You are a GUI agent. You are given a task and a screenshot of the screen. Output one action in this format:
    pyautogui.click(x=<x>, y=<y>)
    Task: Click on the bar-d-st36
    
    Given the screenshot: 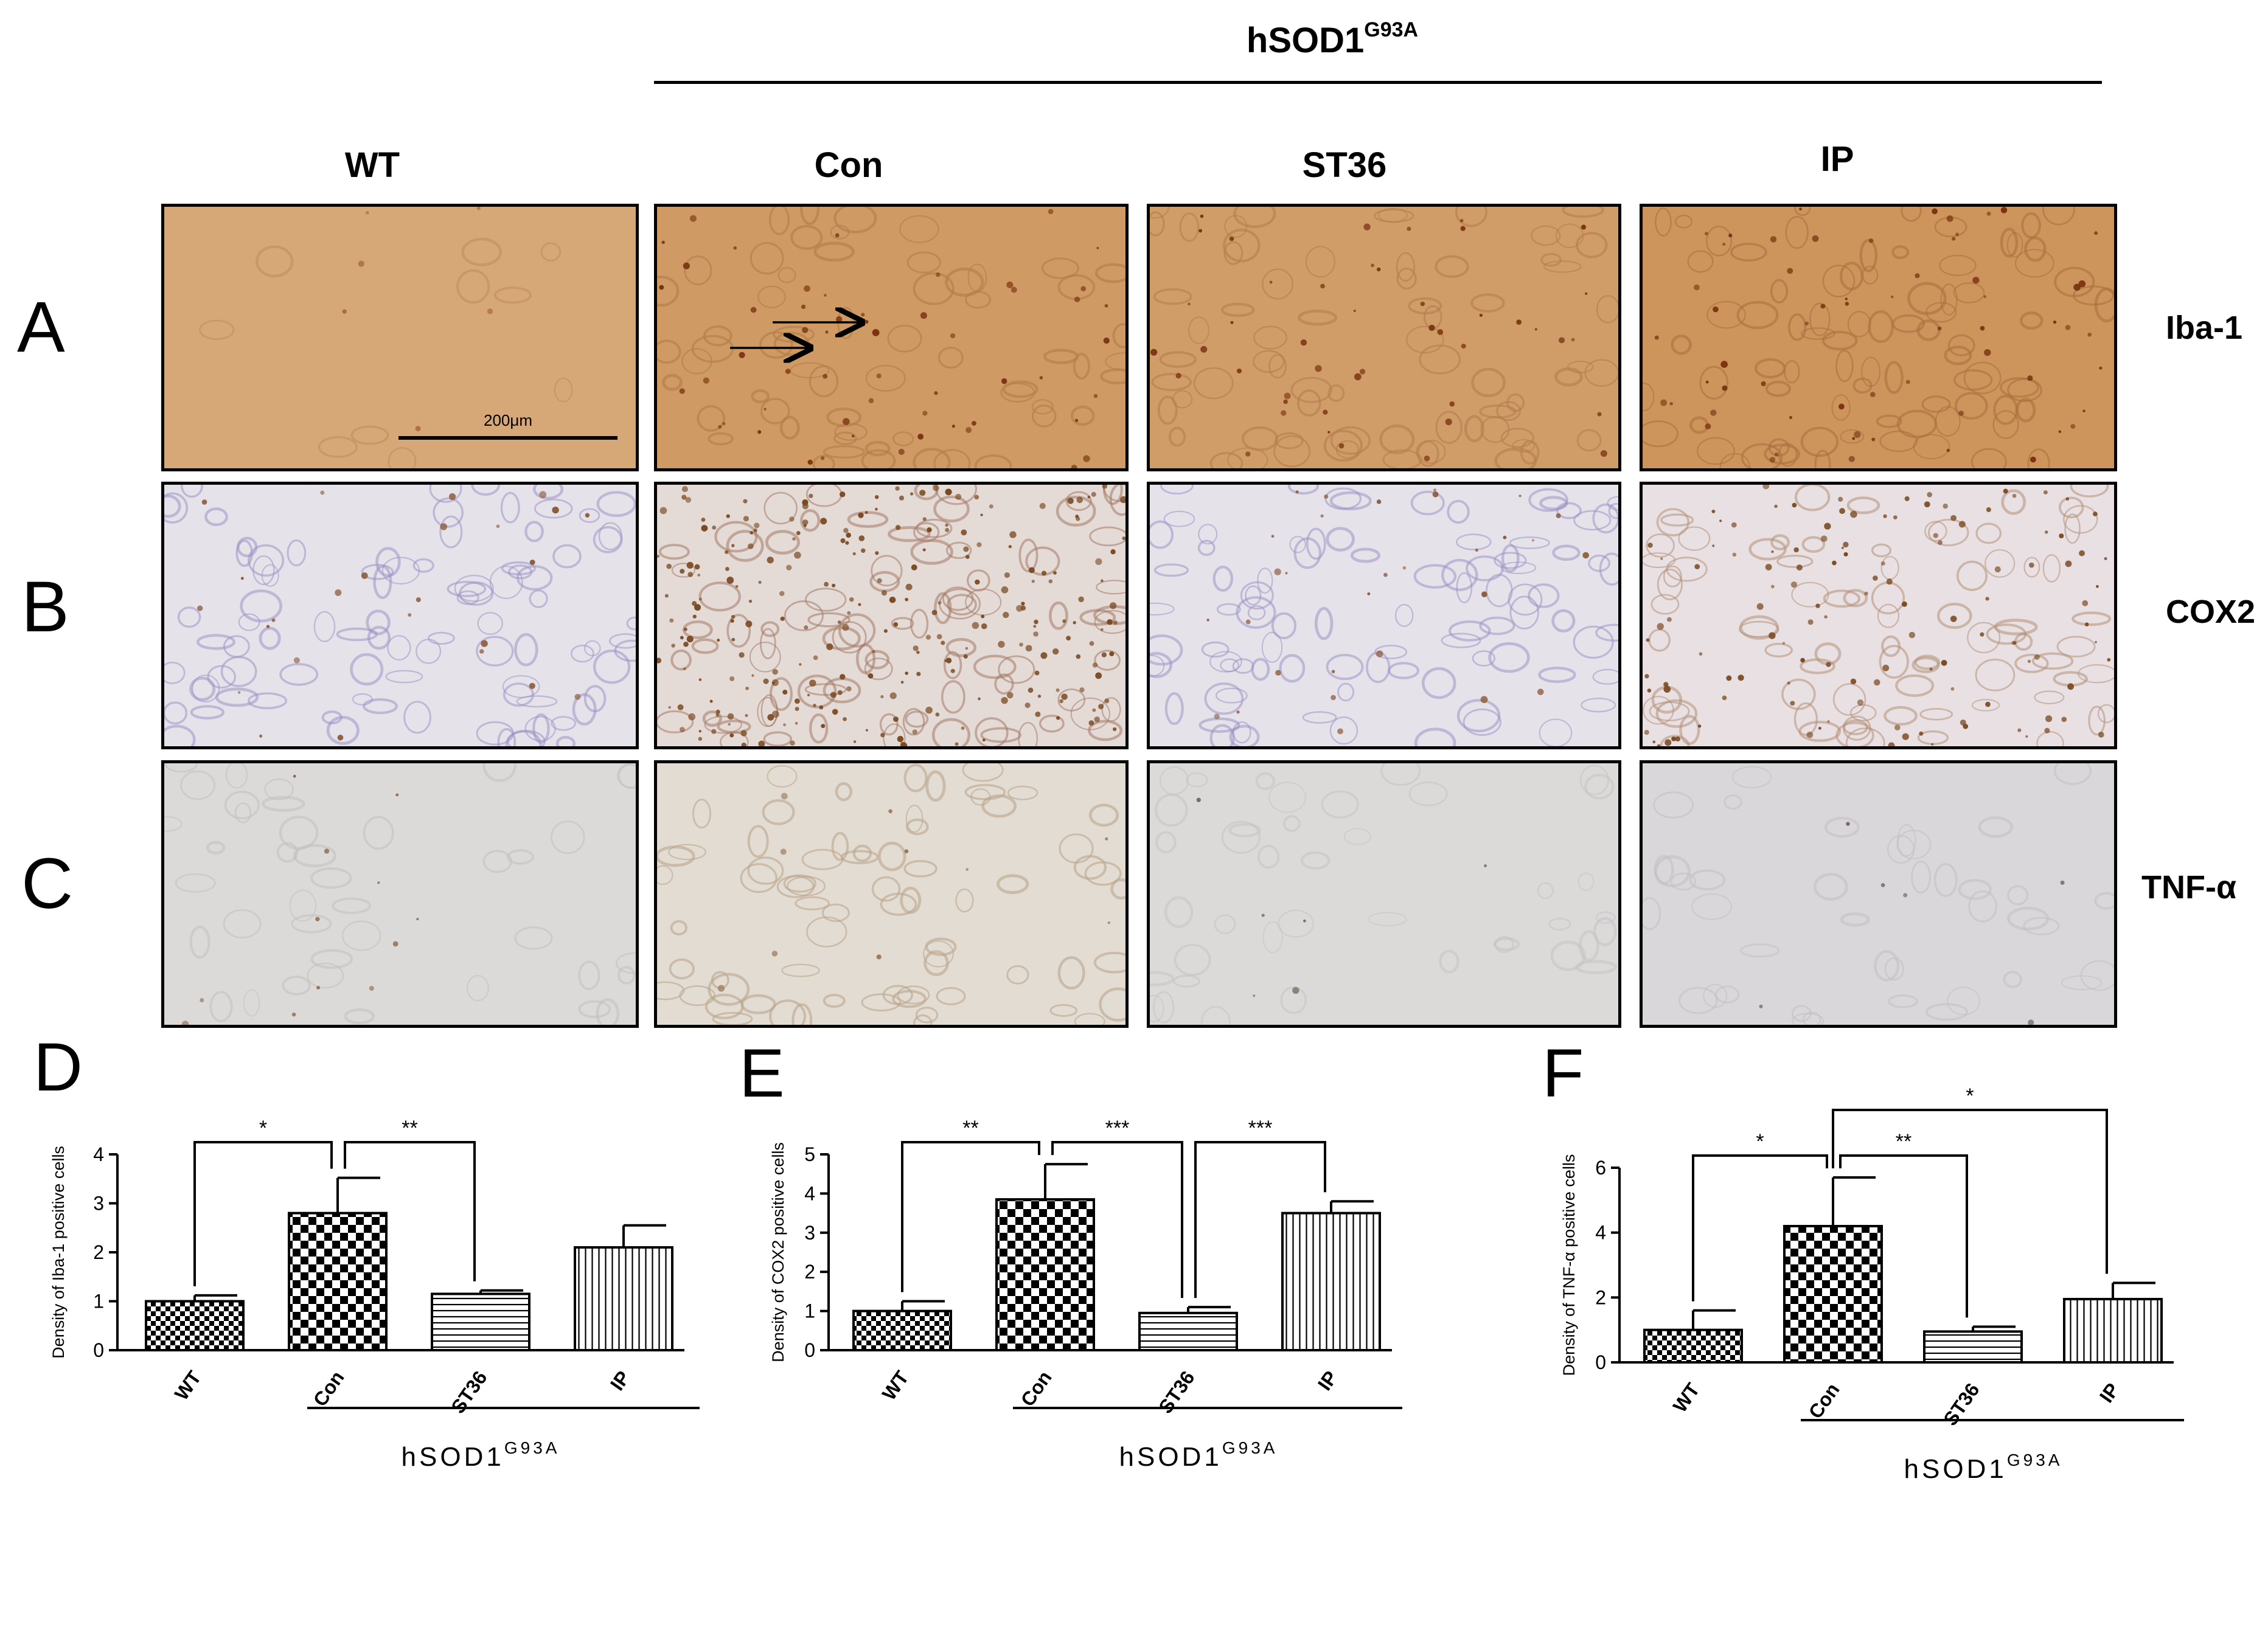 What is the action you would take?
    pyautogui.click(x=480, y=1321)
    